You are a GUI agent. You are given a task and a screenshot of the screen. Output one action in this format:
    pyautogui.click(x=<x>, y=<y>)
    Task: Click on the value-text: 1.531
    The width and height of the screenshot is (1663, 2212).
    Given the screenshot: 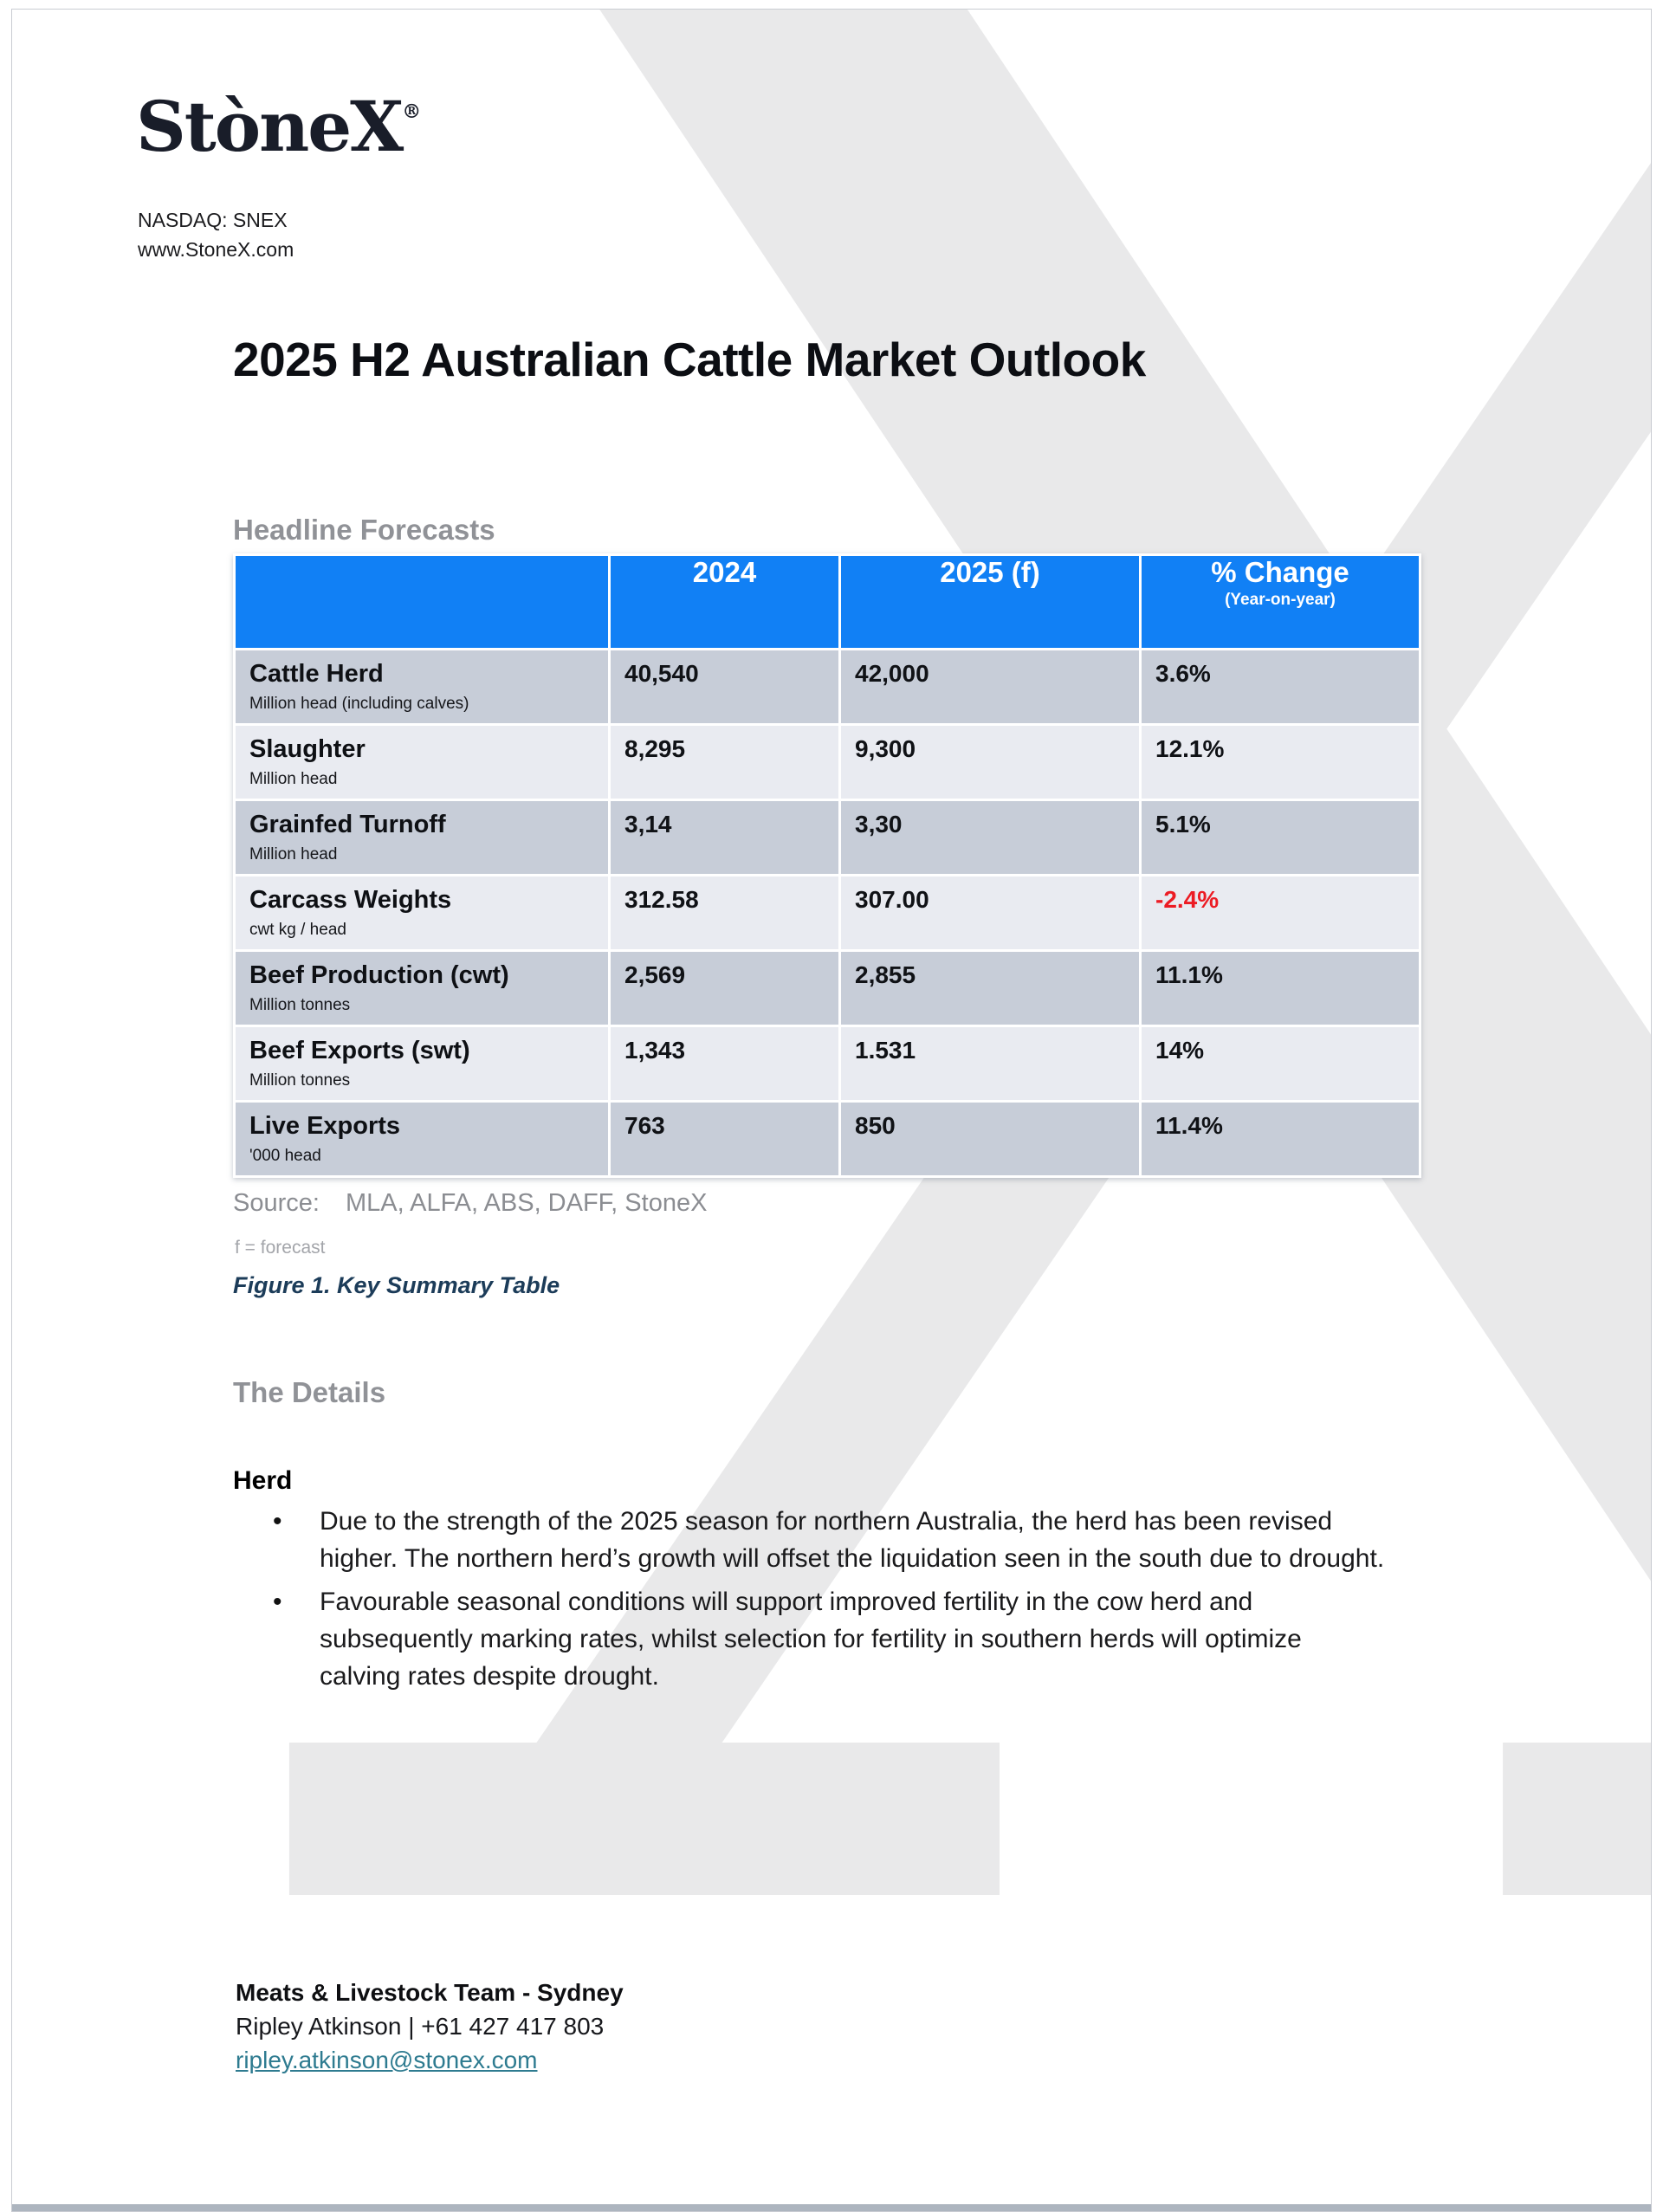 What is the action you would take?
    pyautogui.click(x=885, y=1050)
    